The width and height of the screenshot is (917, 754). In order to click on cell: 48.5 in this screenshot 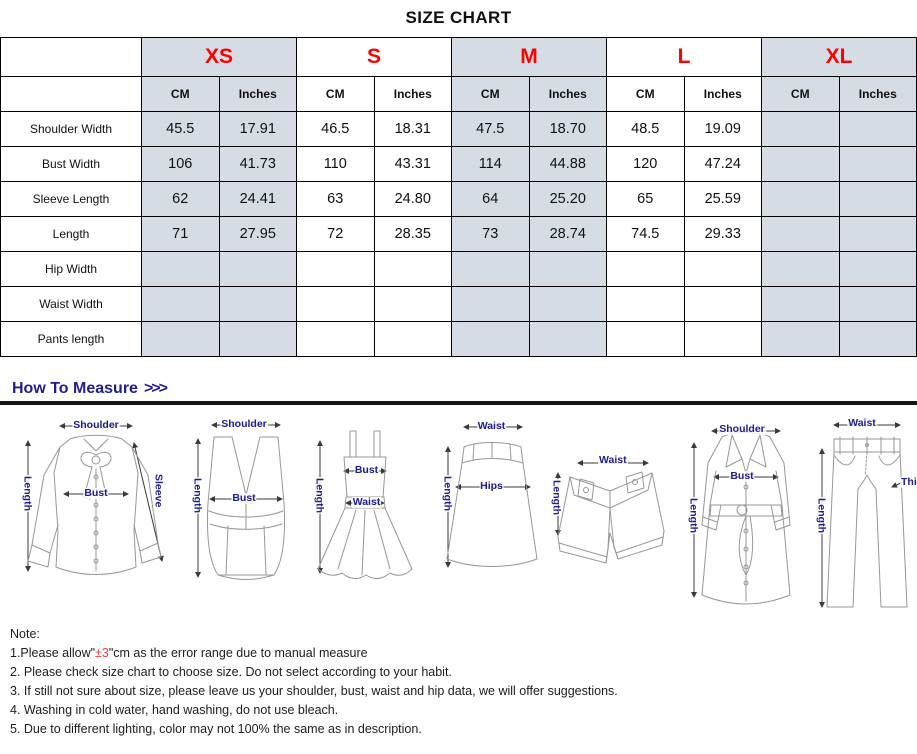, I will do `click(645, 129)`.